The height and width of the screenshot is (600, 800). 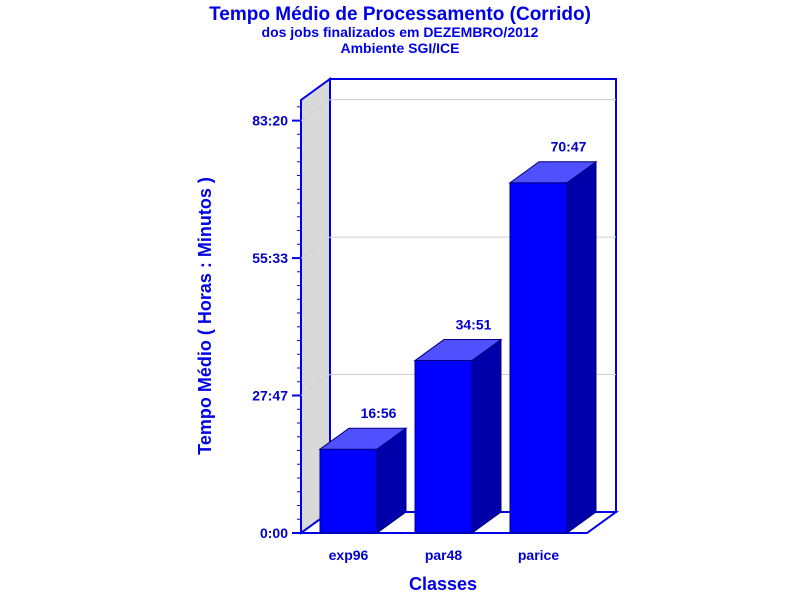 What do you see at coordinates (399, 48) in the screenshot?
I see `chart-subtitle-2: Ambiente SGI/ICE` at bounding box center [399, 48].